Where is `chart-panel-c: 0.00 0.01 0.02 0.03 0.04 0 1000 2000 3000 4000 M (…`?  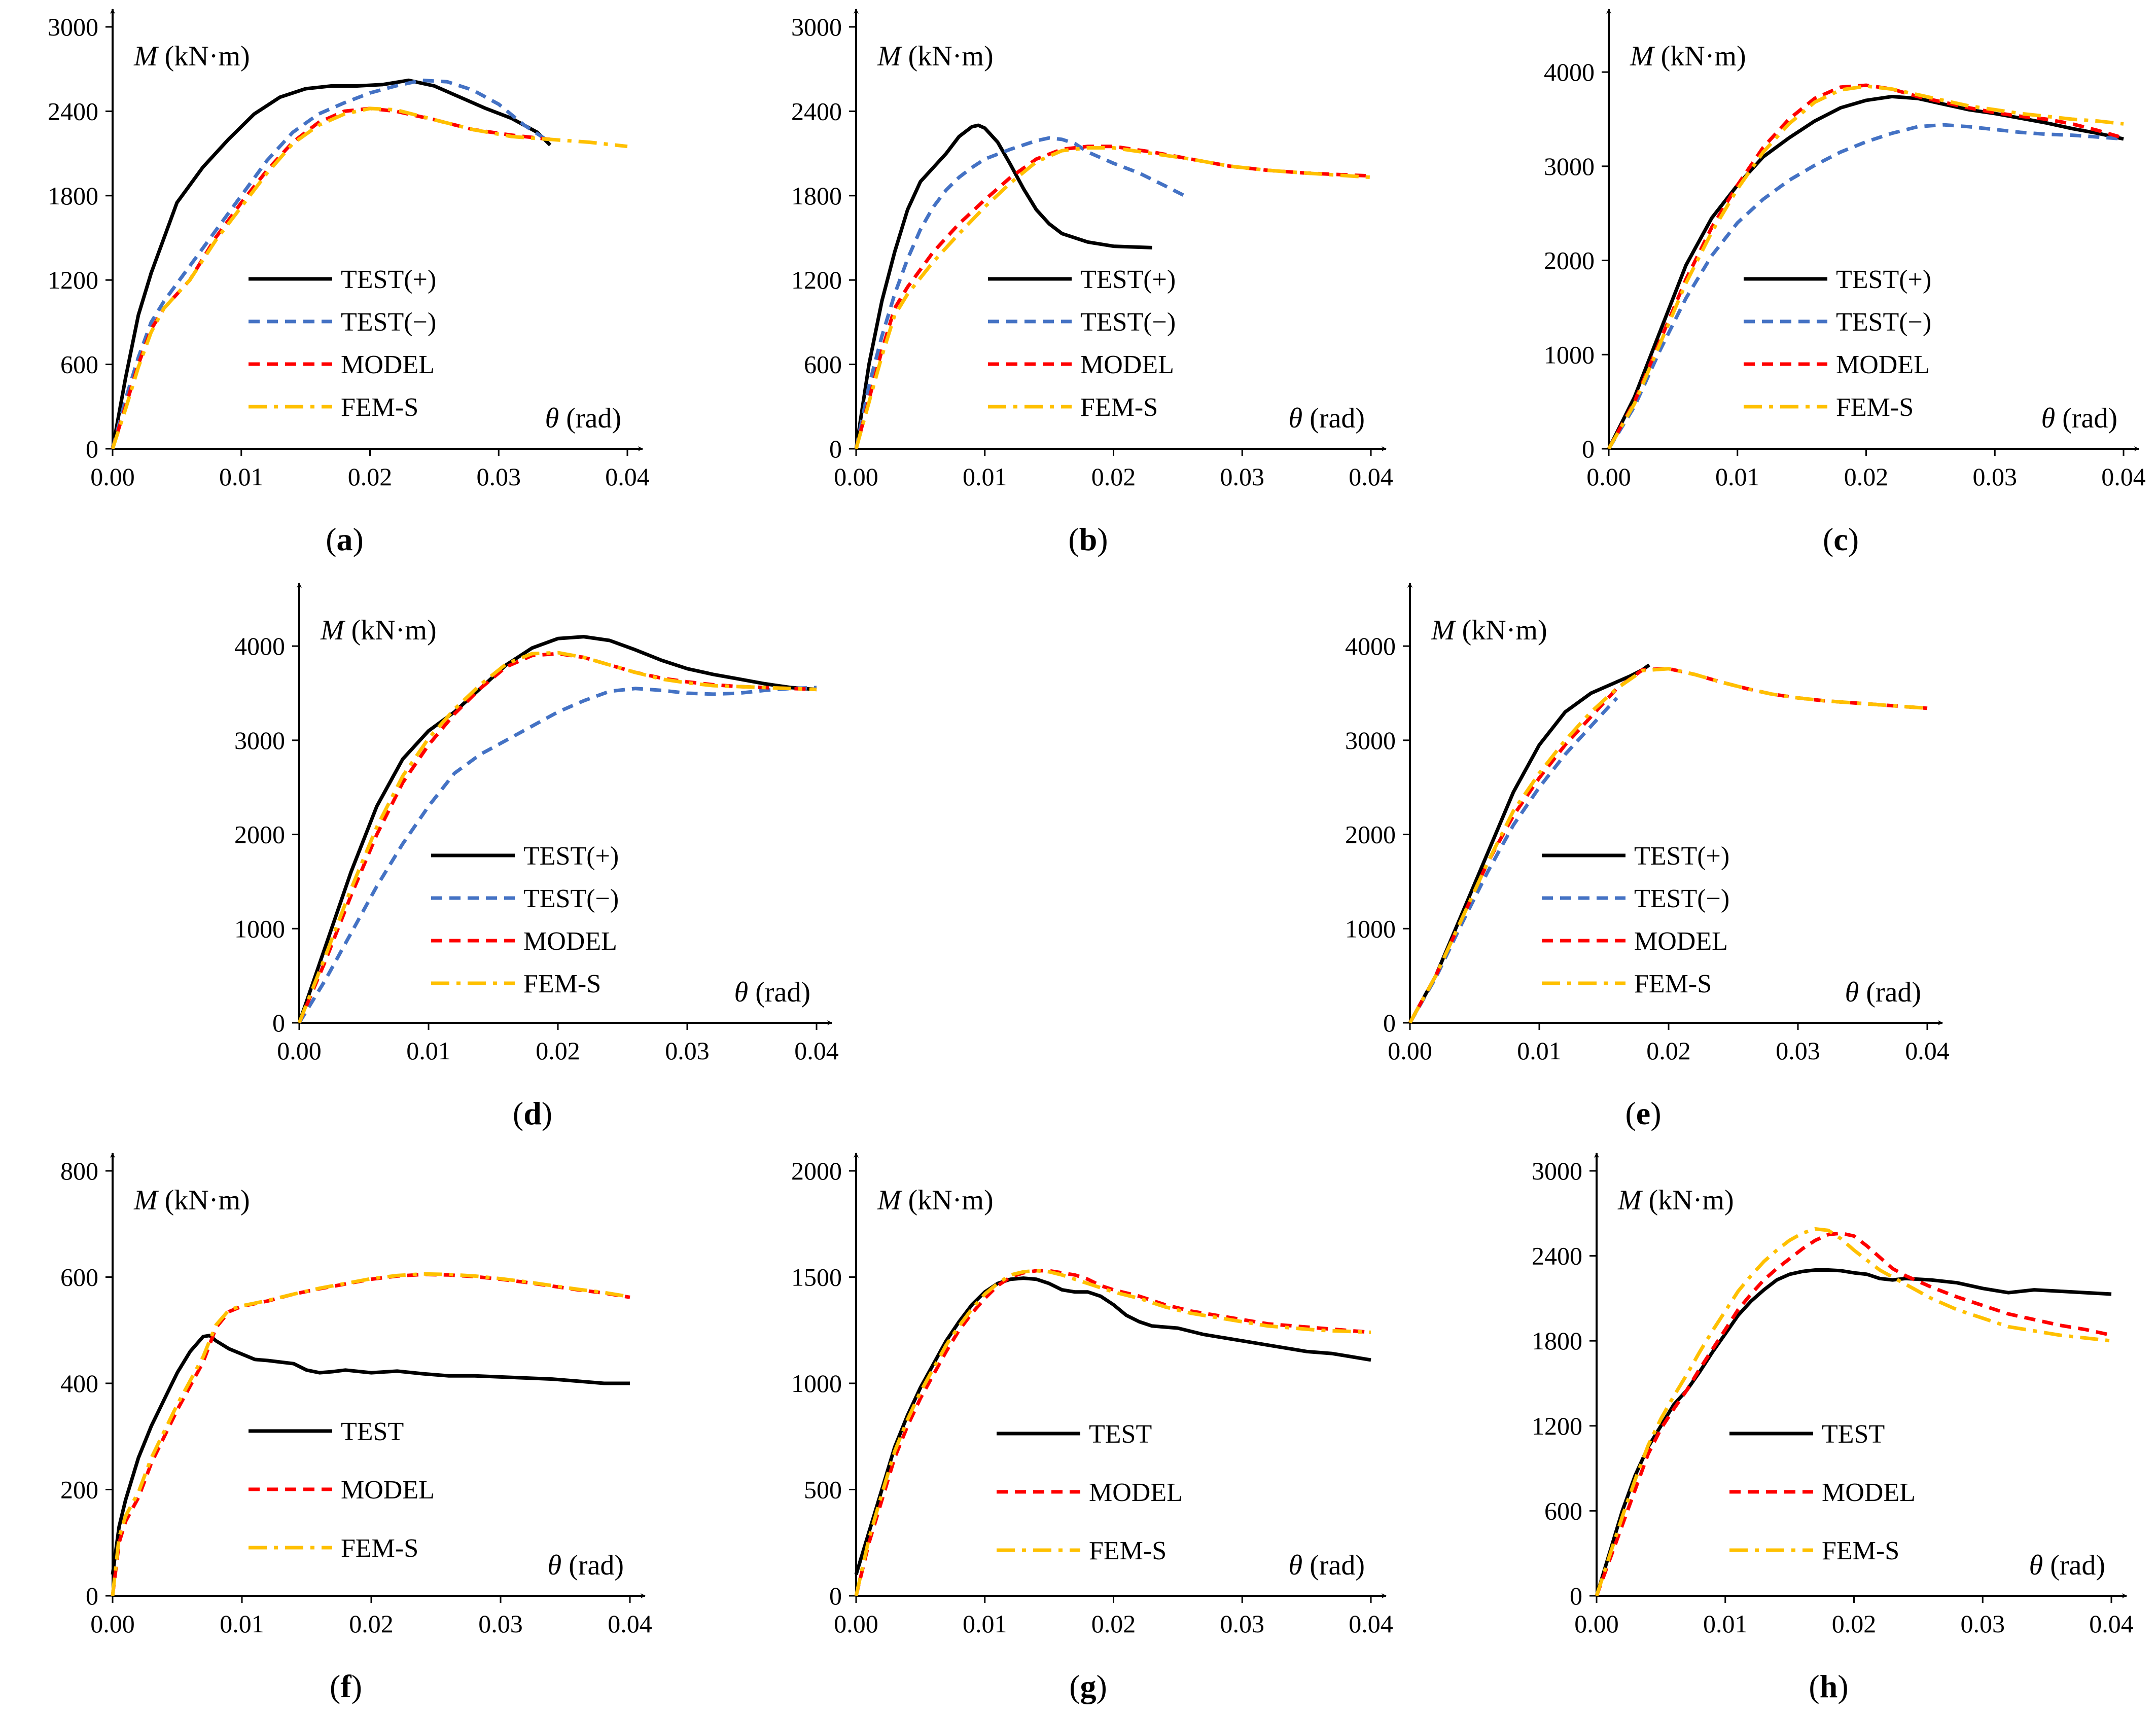
chart-panel-c: 0.00 0.01 0.02 0.03 0.04 0 1000 2000 3000 4000 M (… is located at coordinates (1845, 283).